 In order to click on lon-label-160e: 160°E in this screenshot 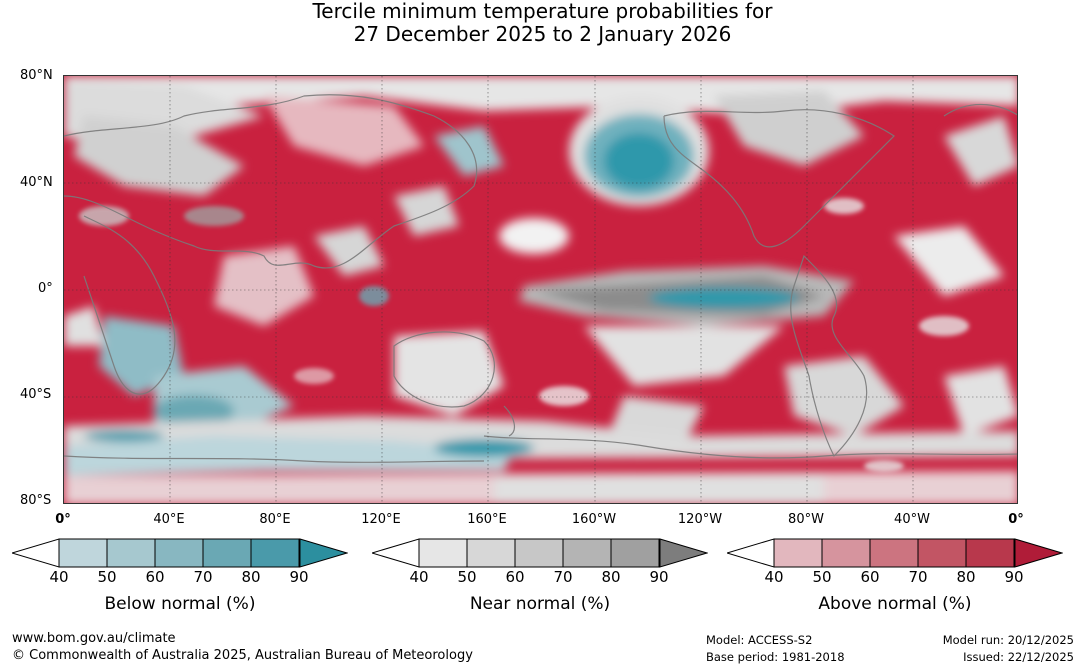, I will do `click(487, 519)`.